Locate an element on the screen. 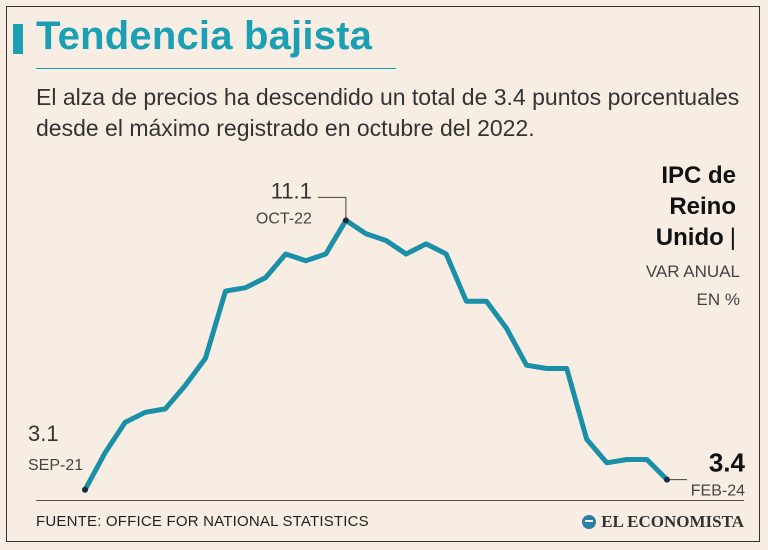 The image size is (768, 550). brand-name: EL ECONOMISTA is located at coordinates (672, 521).